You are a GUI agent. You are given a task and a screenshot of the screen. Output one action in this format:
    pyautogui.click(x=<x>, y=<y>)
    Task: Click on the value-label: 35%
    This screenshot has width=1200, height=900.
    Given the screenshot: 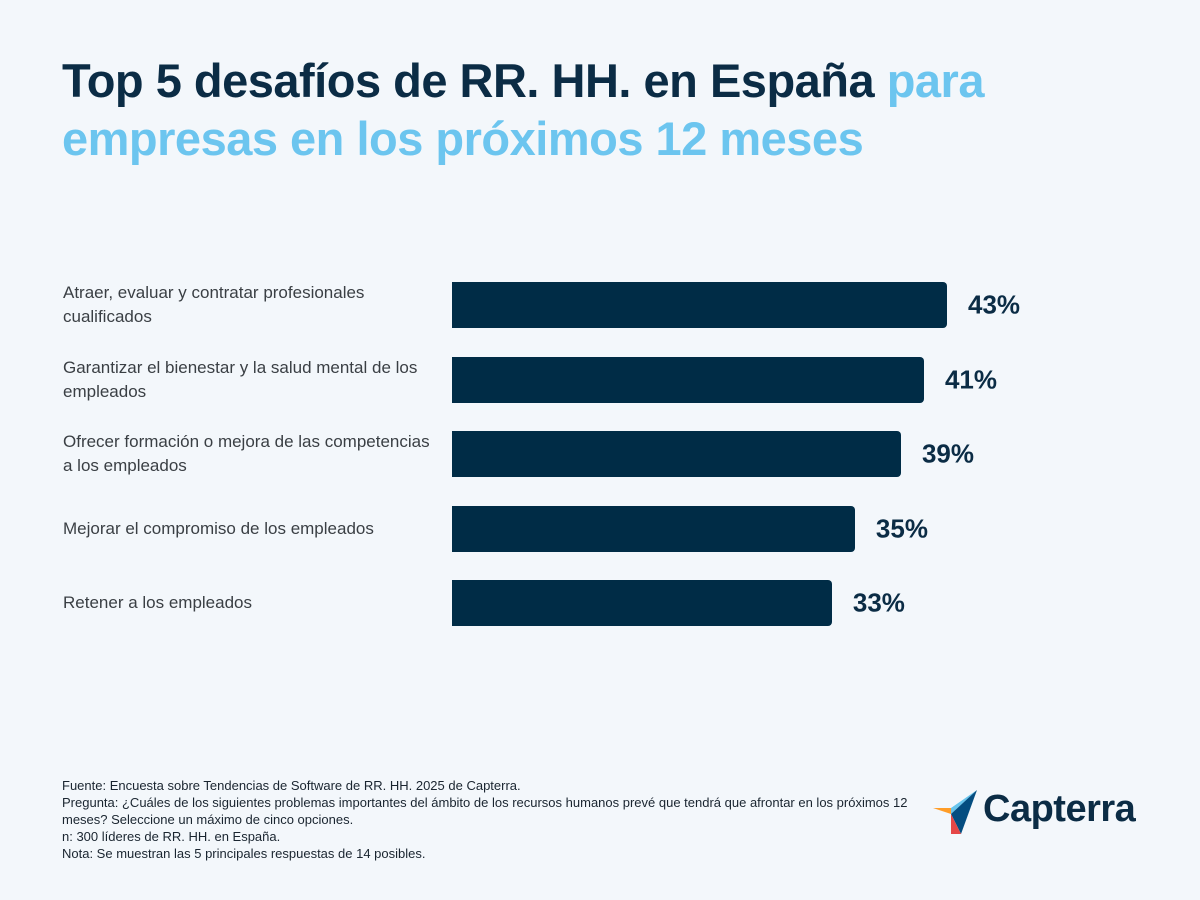 What is the action you would take?
    pyautogui.click(x=901, y=528)
    